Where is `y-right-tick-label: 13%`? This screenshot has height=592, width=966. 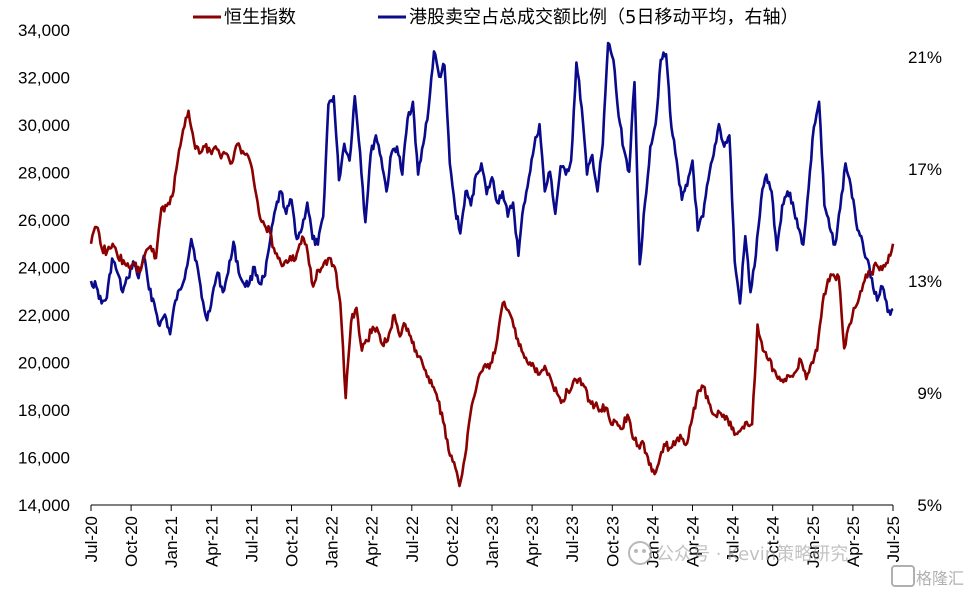
y-right-tick-label: 13% is located at coordinates (925, 281).